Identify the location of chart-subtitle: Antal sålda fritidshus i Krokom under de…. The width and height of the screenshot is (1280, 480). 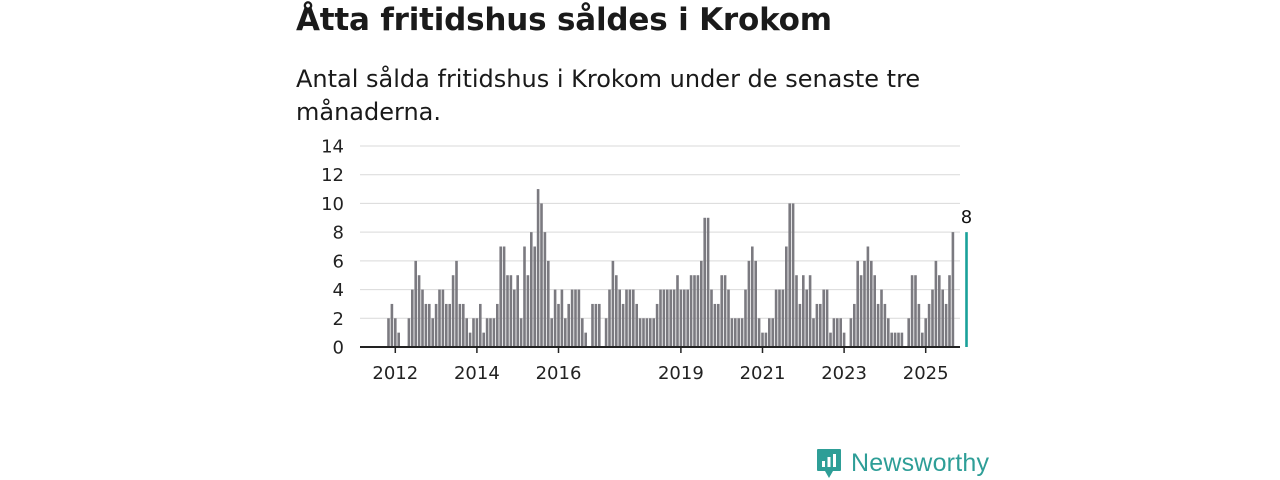
(608, 95).